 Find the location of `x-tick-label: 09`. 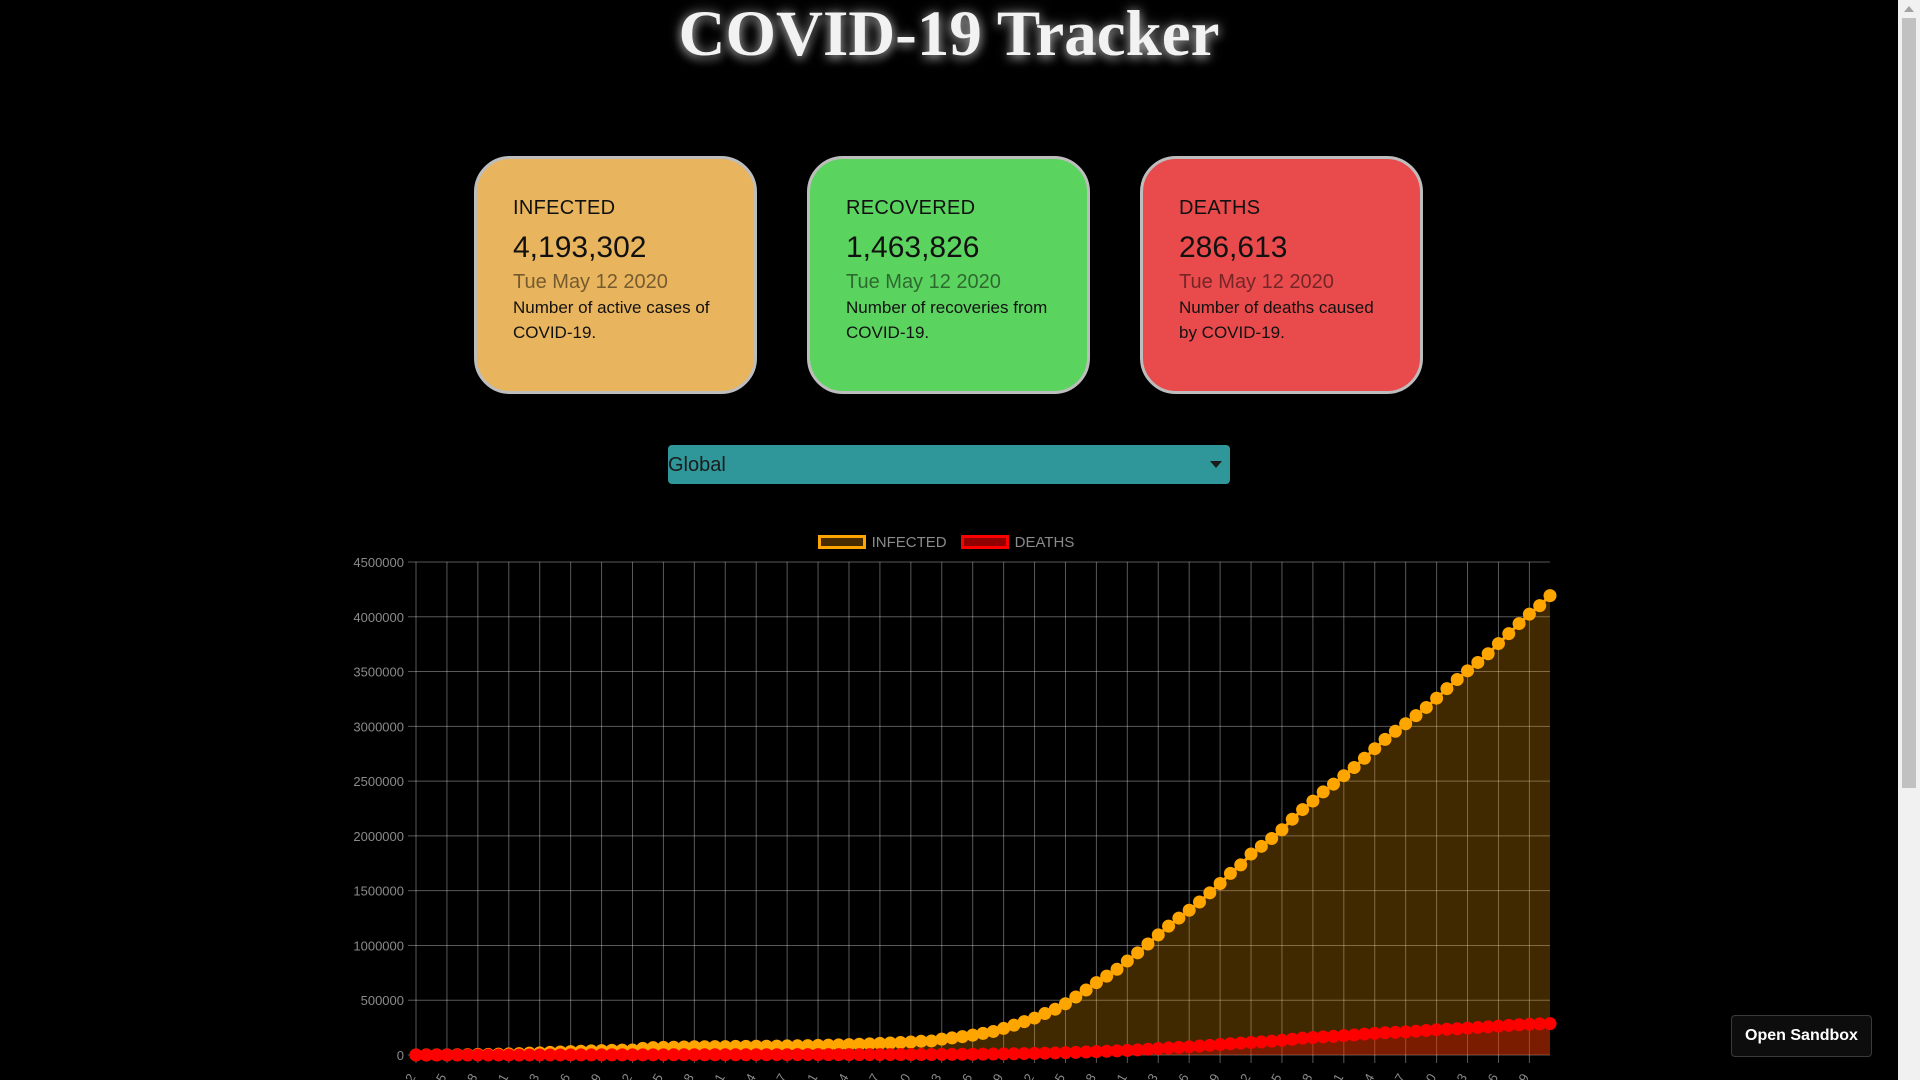

x-tick-label: 09 is located at coordinates (1212, 1075).